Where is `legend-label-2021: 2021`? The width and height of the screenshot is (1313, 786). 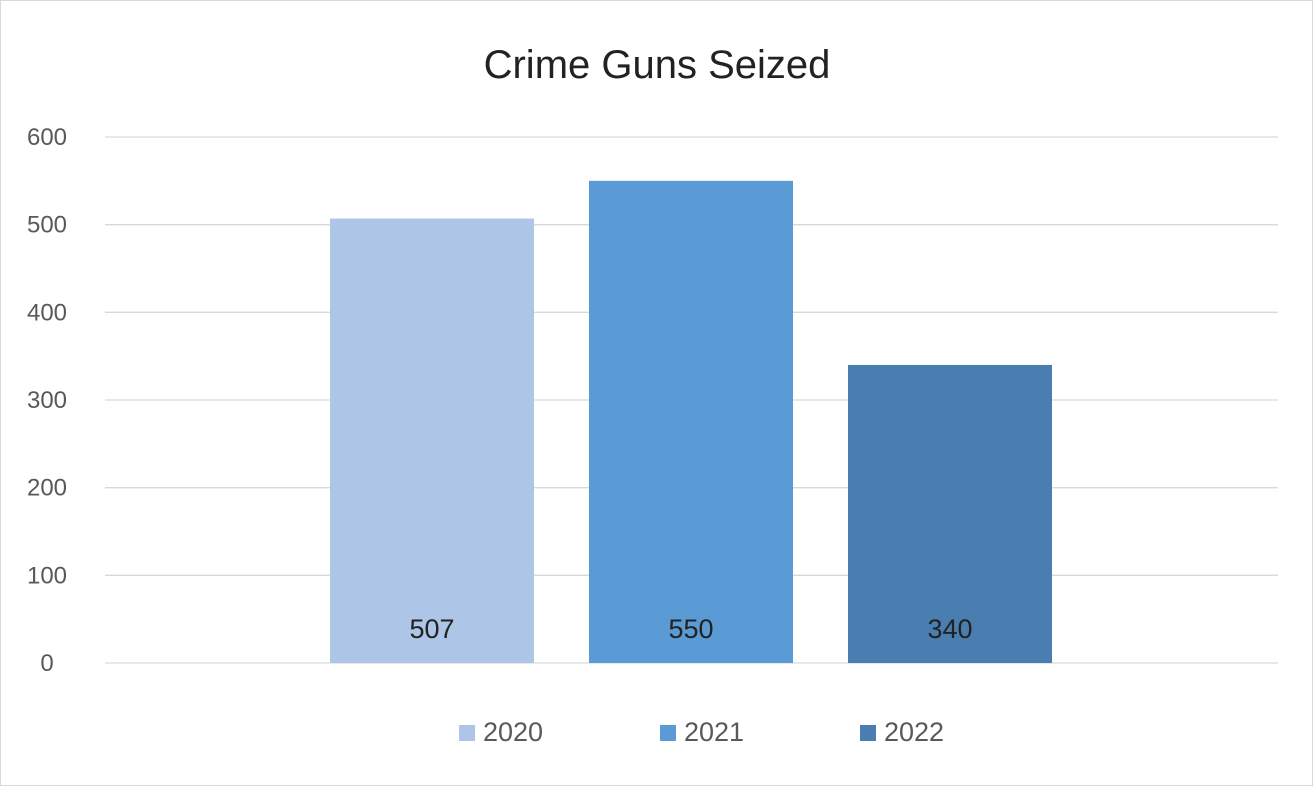 legend-label-2021: 2021 is located at coordinates (714, 732).